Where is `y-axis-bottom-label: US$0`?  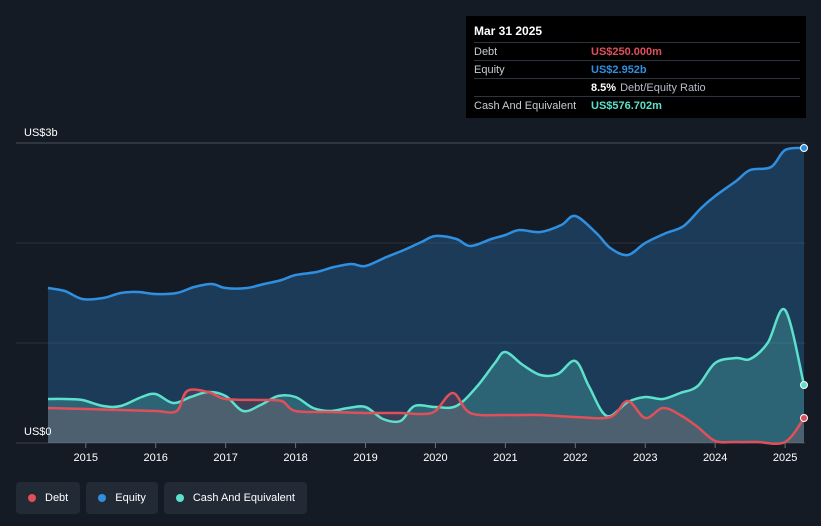
y-axis-bottom-label: US$0 is located at coordinates (38, 432).